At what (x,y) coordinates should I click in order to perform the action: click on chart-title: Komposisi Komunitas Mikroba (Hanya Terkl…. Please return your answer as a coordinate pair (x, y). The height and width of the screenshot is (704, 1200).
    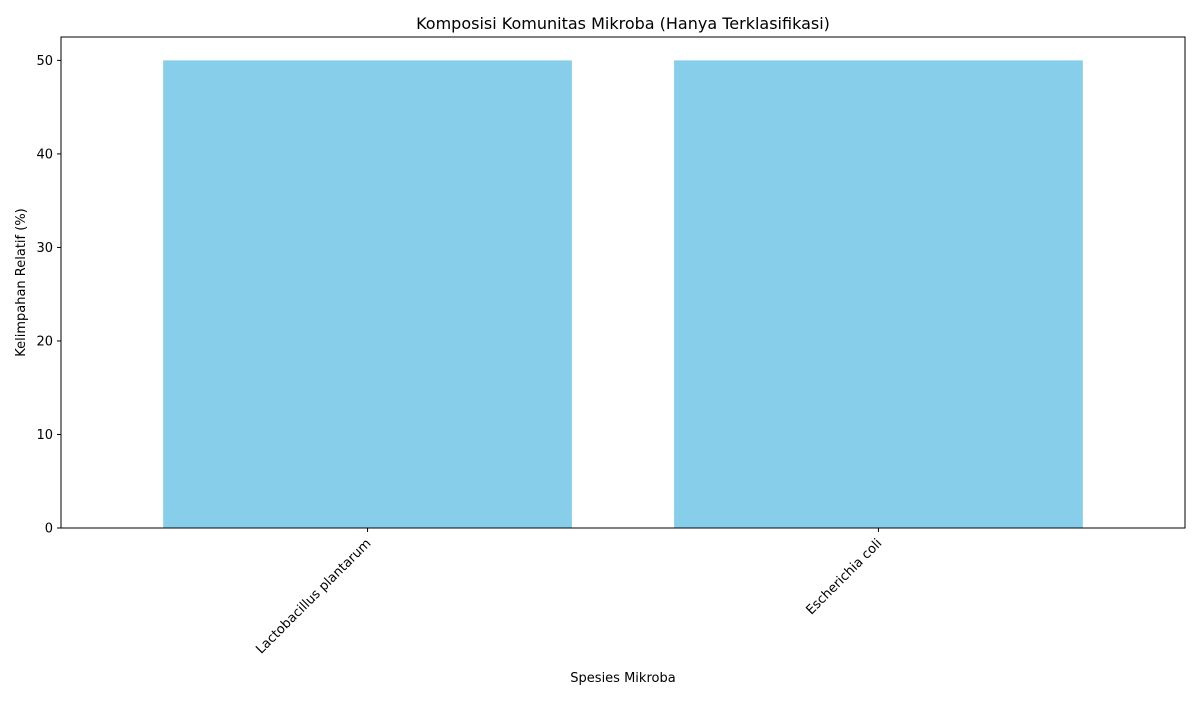
    Looking at the image, I should click on (623, 23).